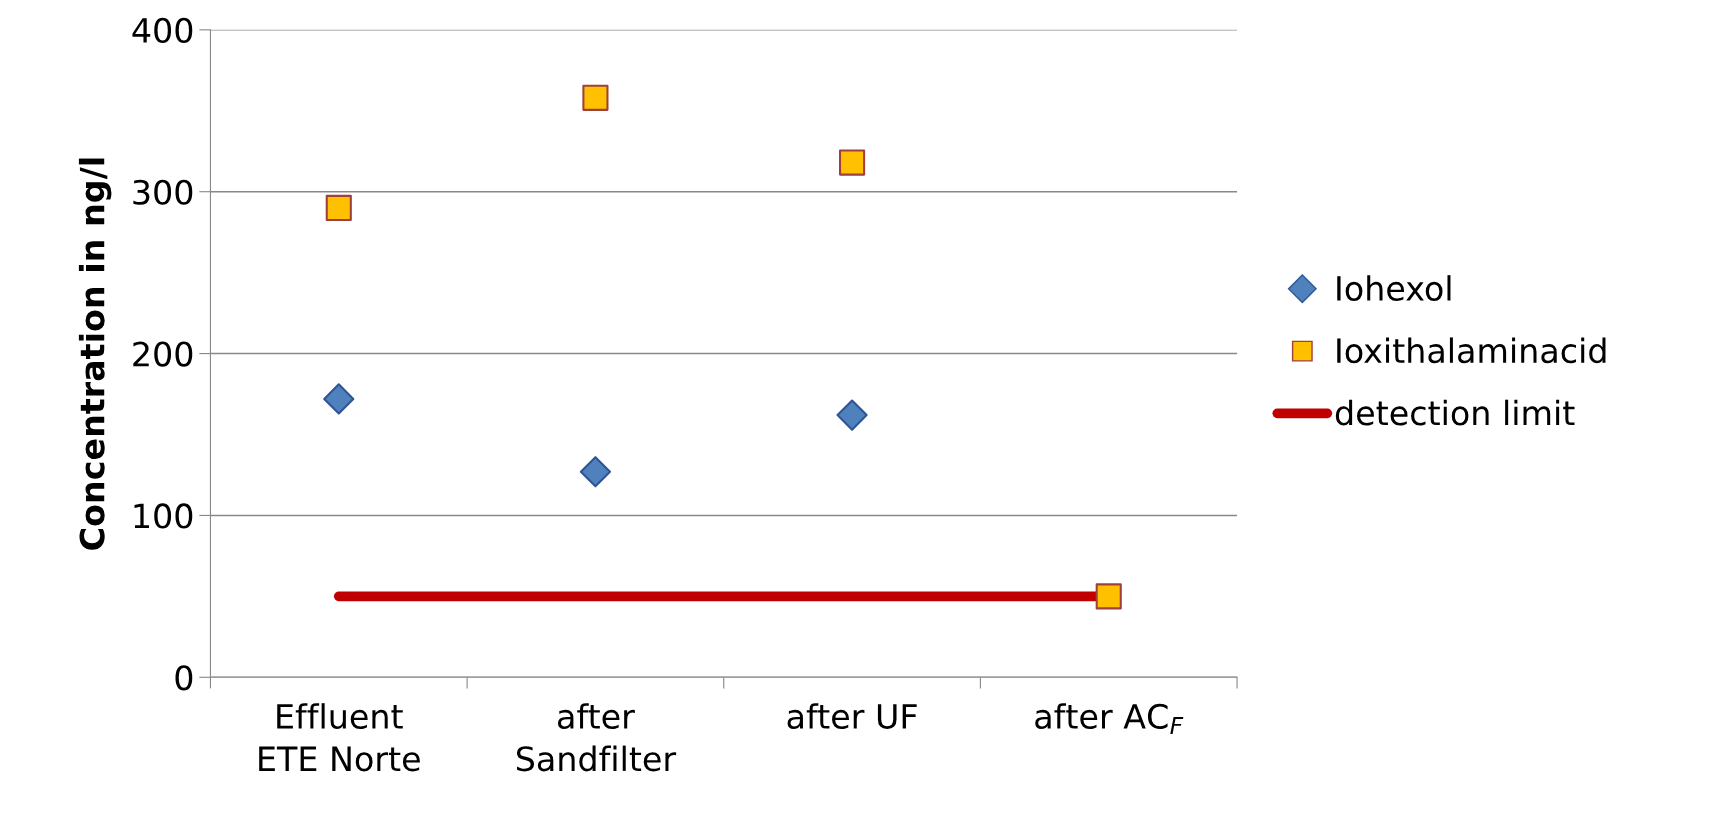 The height and width of the screenshot is (829, 1711). I want to click on y-tick-label: 0, so click(184, 678).